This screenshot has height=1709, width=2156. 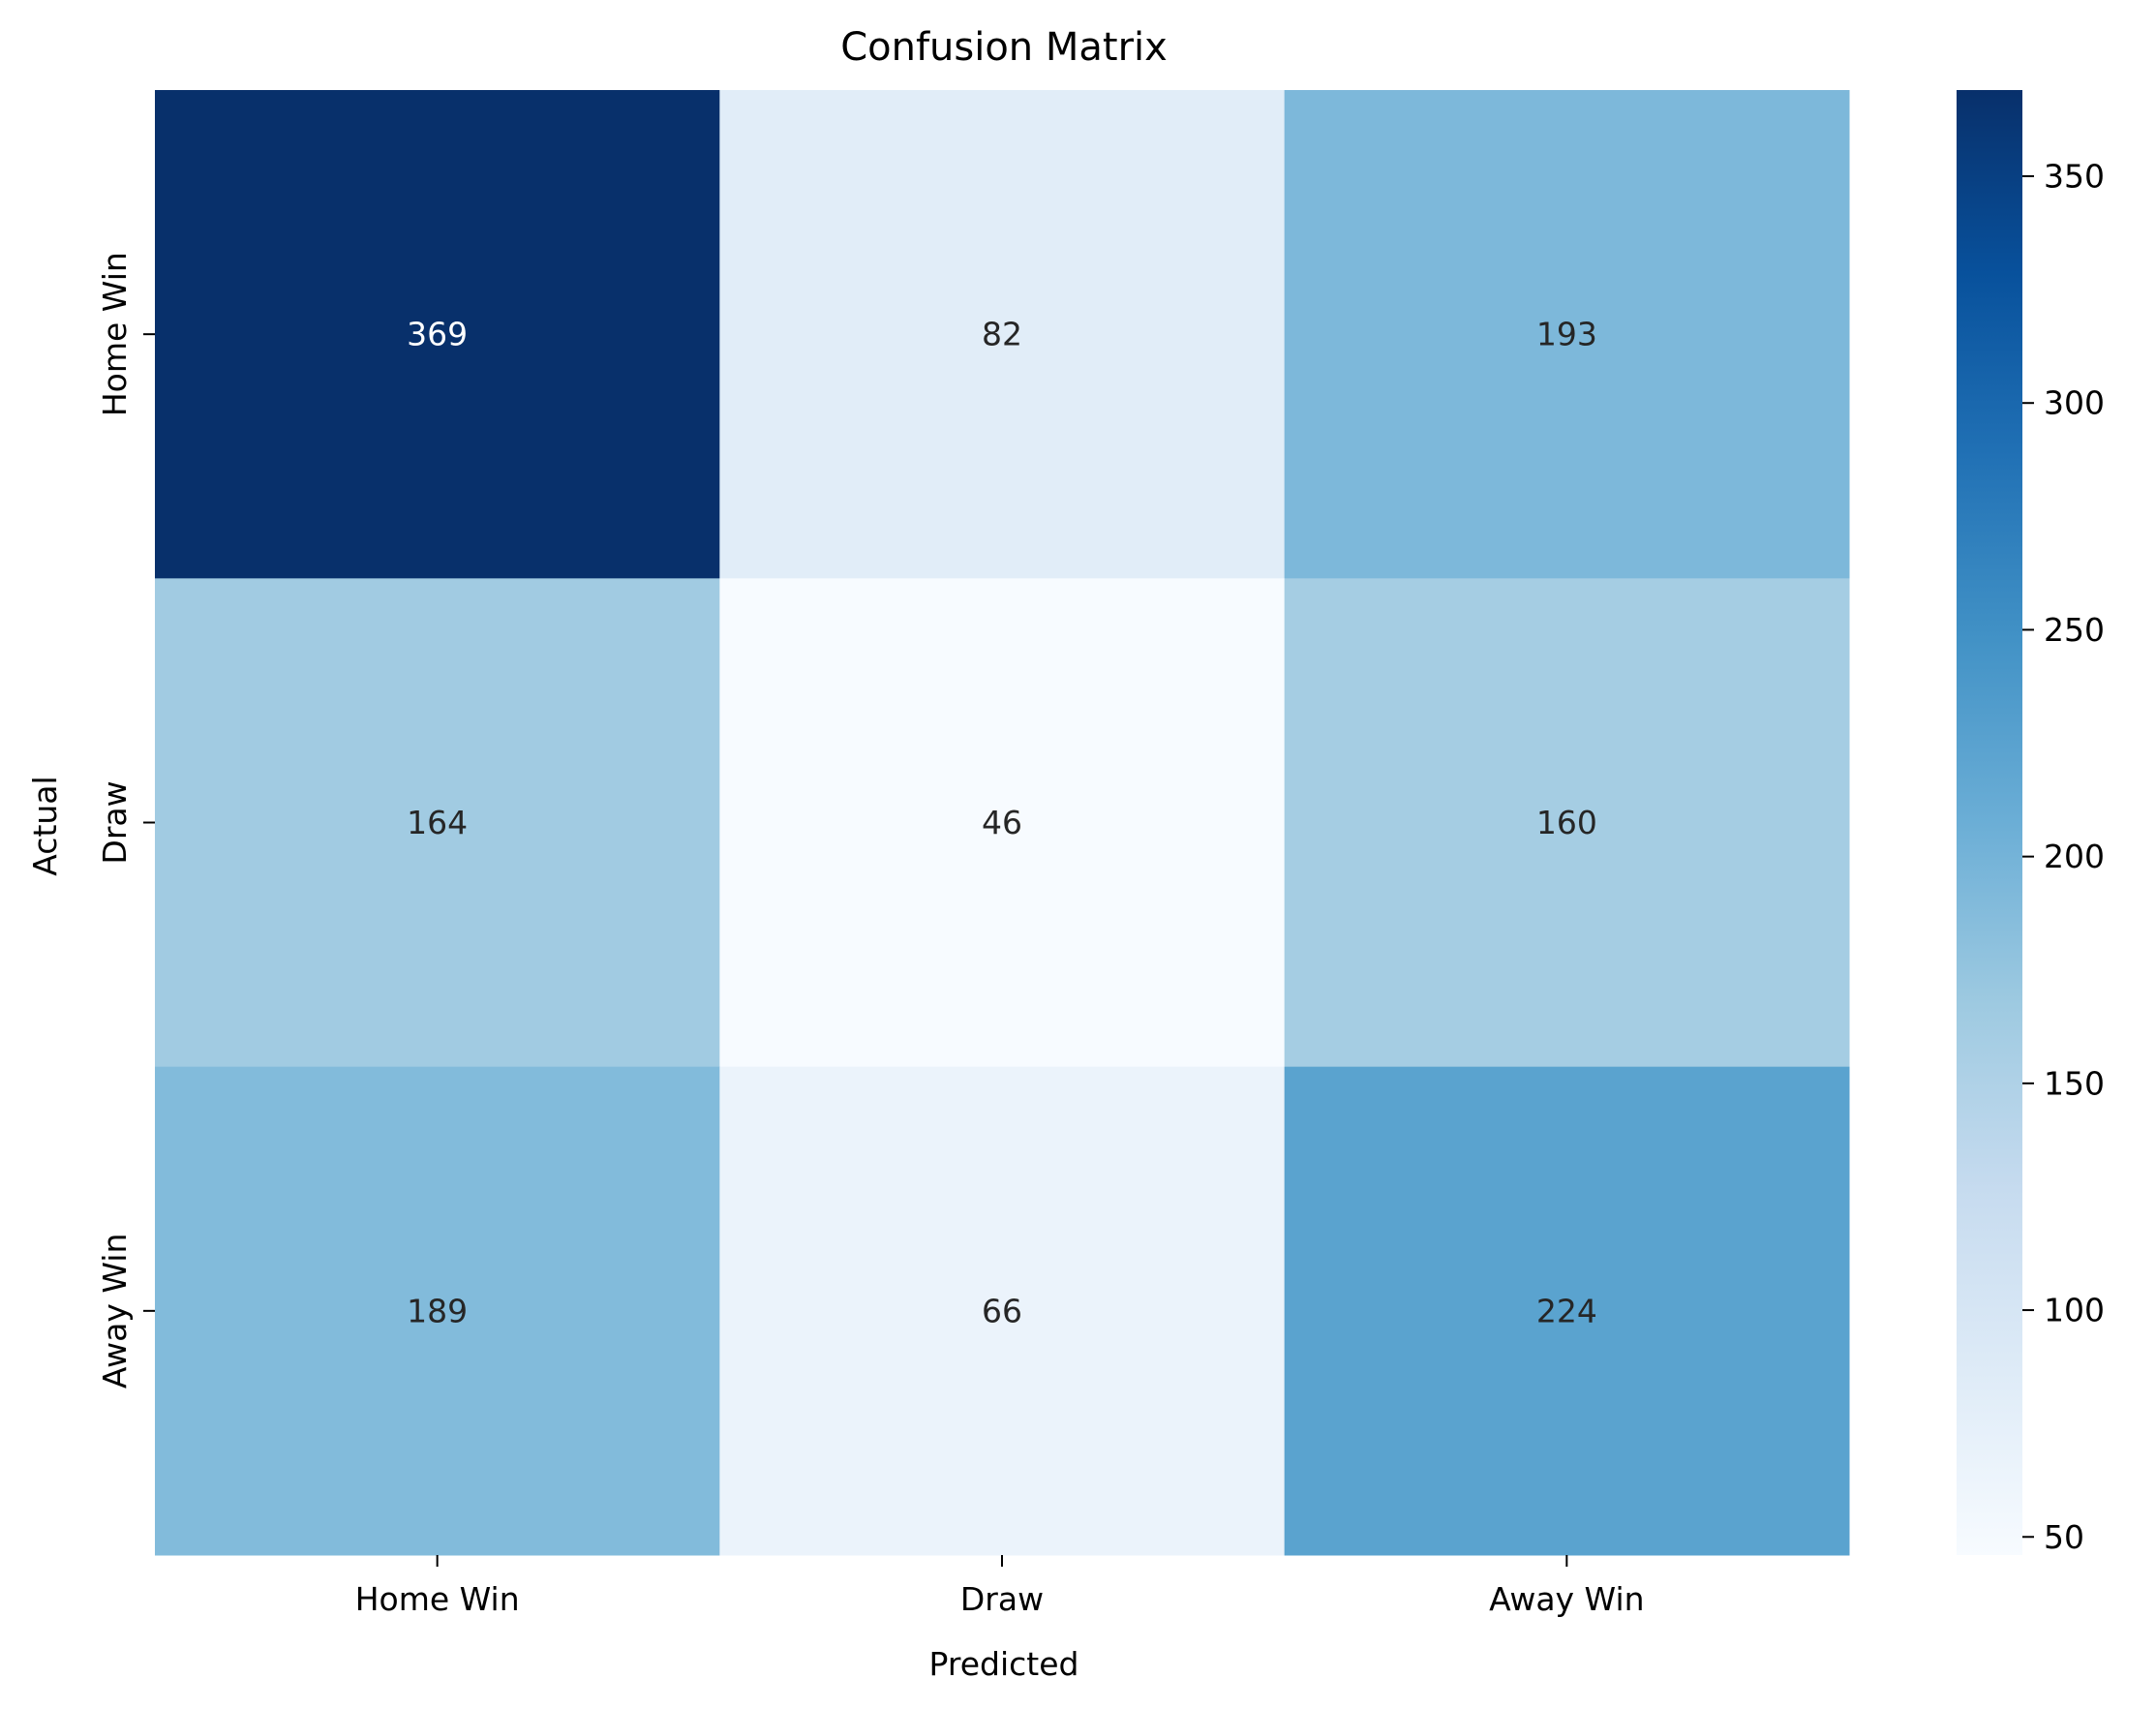 I want to click on y-tick-label: Draw, so click(x=115, y=822).